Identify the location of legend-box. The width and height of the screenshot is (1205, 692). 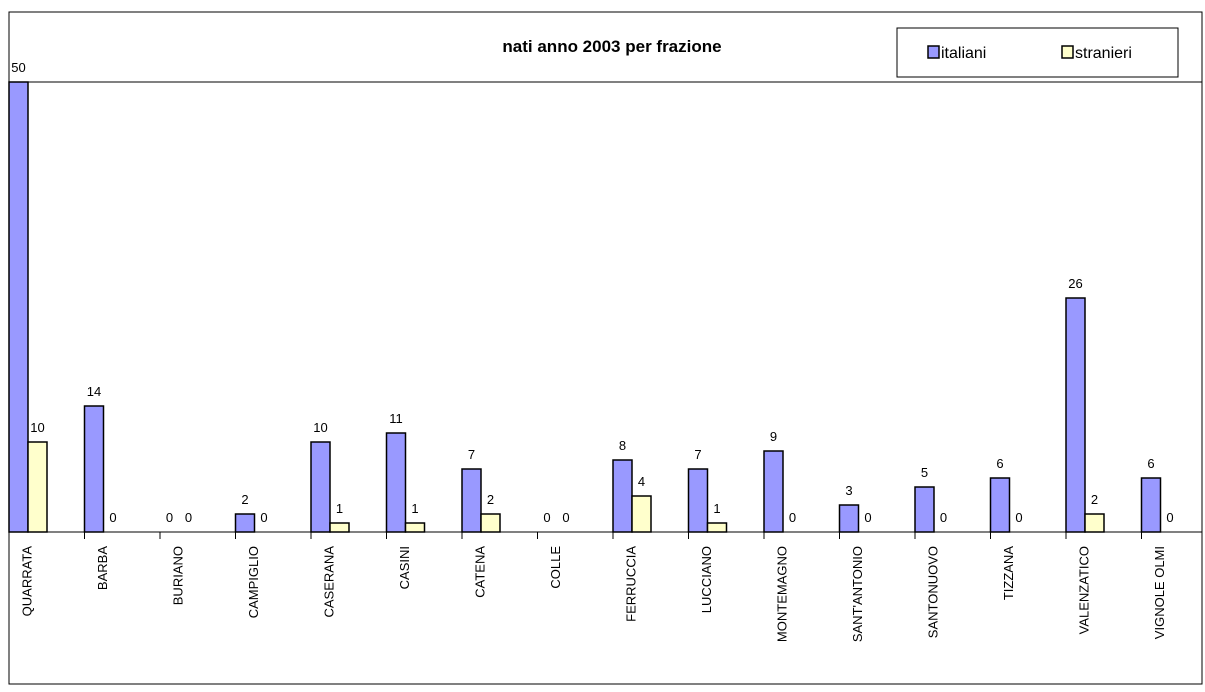
(1037, 52).